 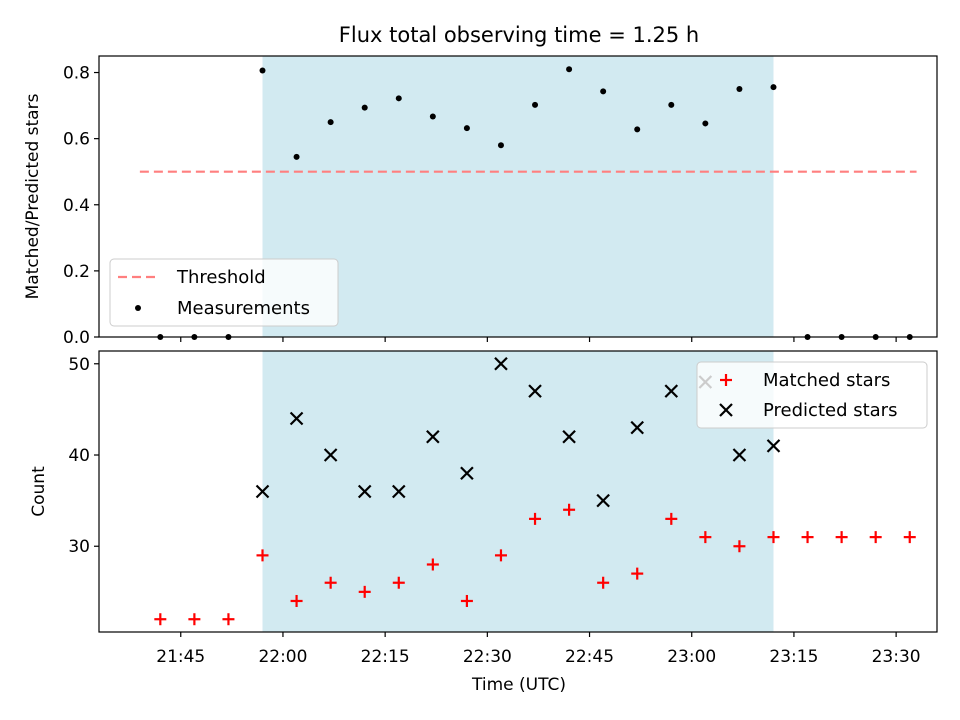 I want to click on xtick-label: 21:45, so click(x=180, y=657).